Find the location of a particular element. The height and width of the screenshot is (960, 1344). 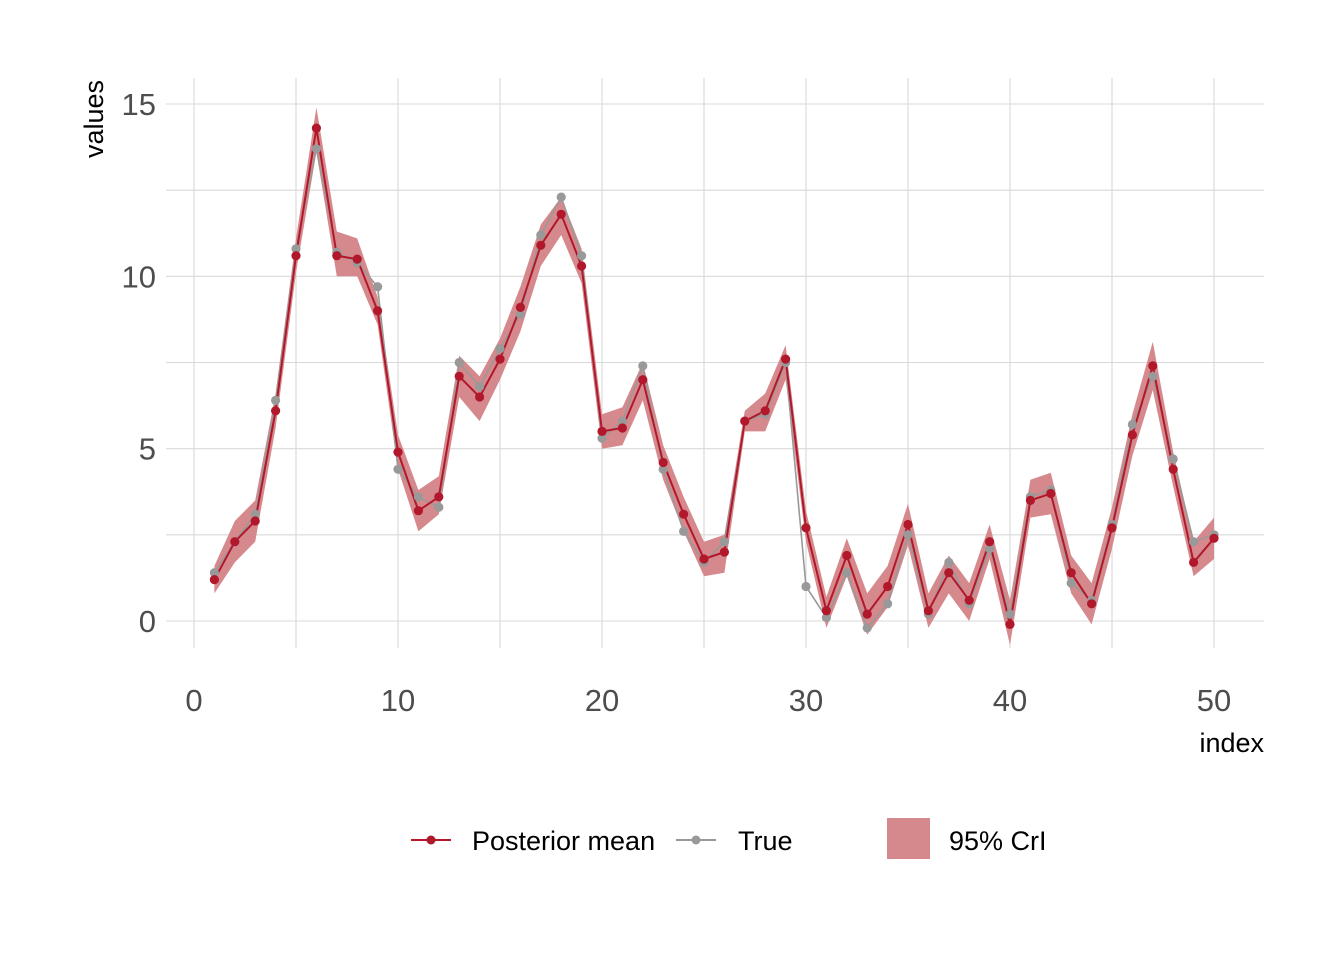

legend-label-true: True is located at coordinates (765, 841).